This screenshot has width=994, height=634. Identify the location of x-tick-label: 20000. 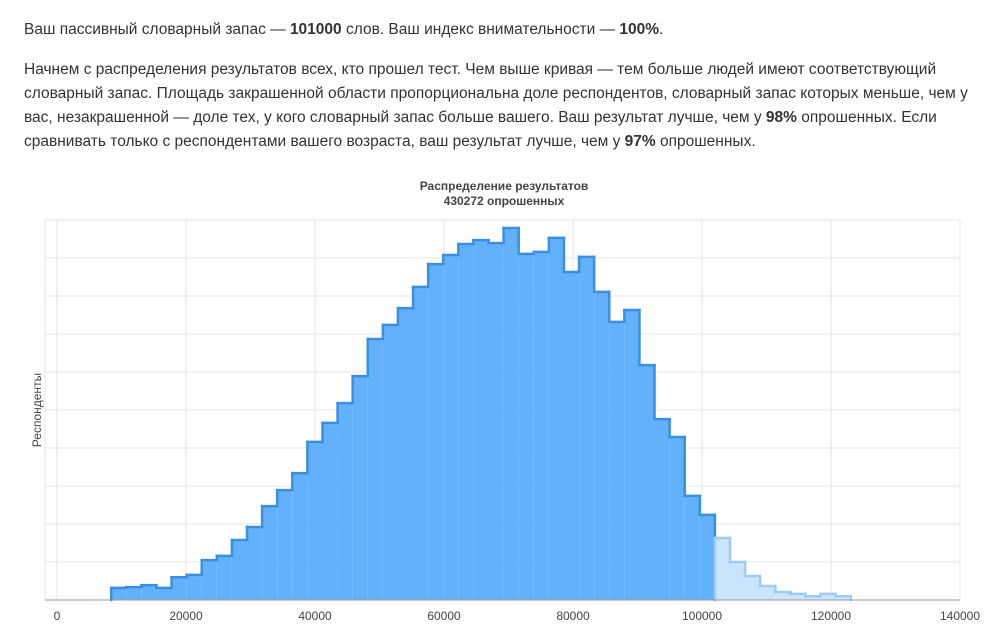
(186, 616).